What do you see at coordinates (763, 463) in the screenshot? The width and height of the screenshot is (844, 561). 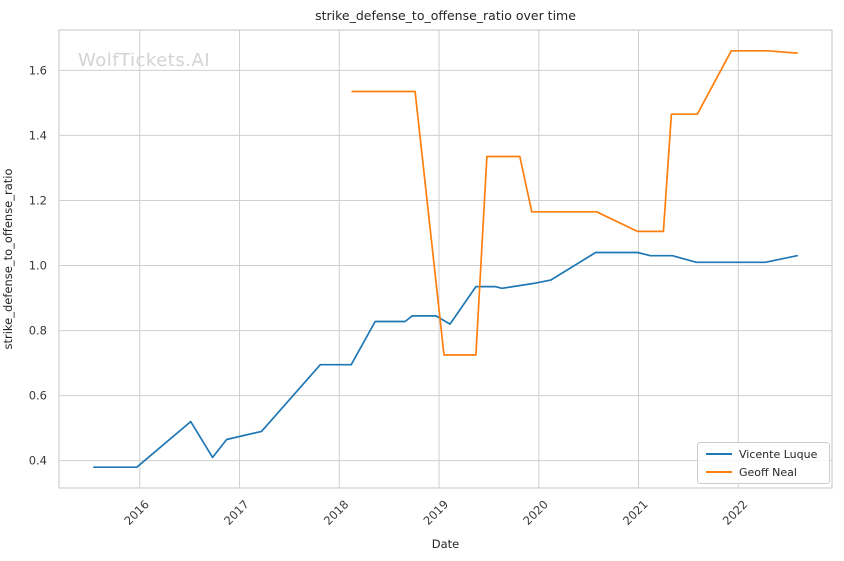 I see `legend: Vicente Luque Geoff Neal` at bounding box center [763, 463].